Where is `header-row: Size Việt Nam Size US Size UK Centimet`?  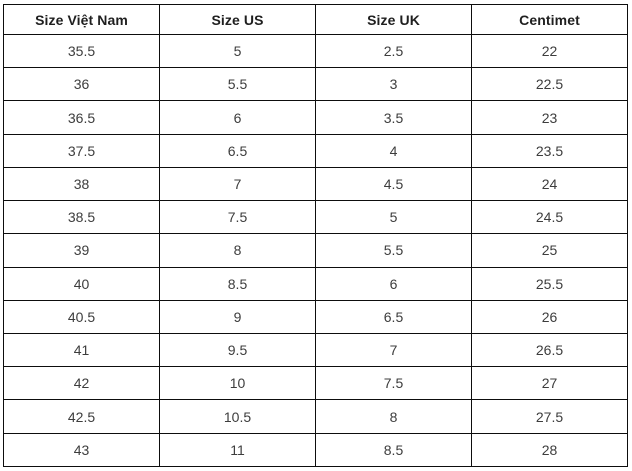 header-row: Size Việt Nam Size US Size UK Centimet is located at coordinates (315, 19).